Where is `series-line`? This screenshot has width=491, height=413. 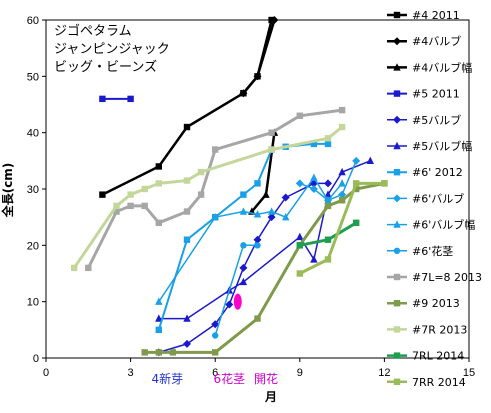 series-line is located at coordinates (342, 228).